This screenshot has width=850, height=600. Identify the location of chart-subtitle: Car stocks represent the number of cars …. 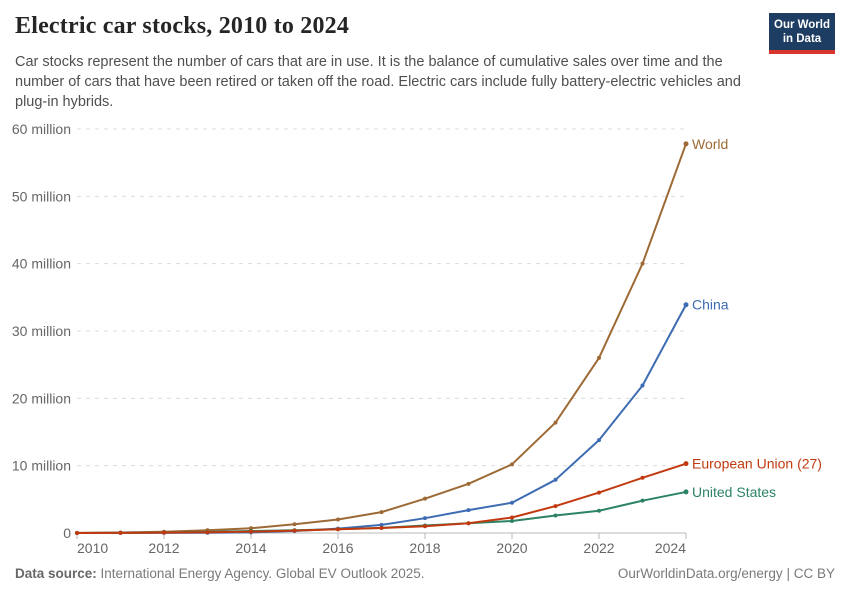
(378, 82).